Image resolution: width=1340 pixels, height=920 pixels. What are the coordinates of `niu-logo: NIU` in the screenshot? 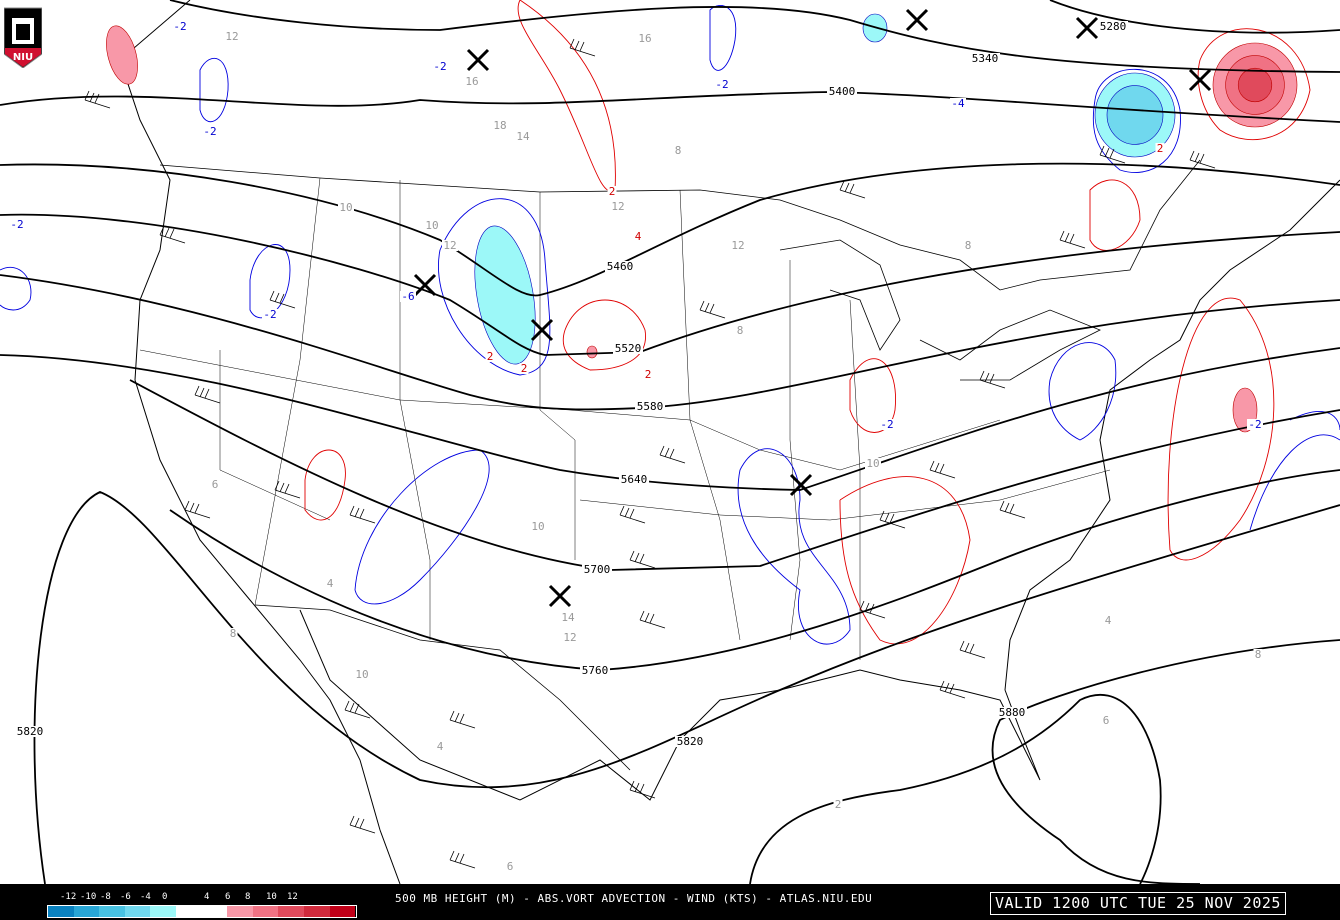 It's located at (23, 37).